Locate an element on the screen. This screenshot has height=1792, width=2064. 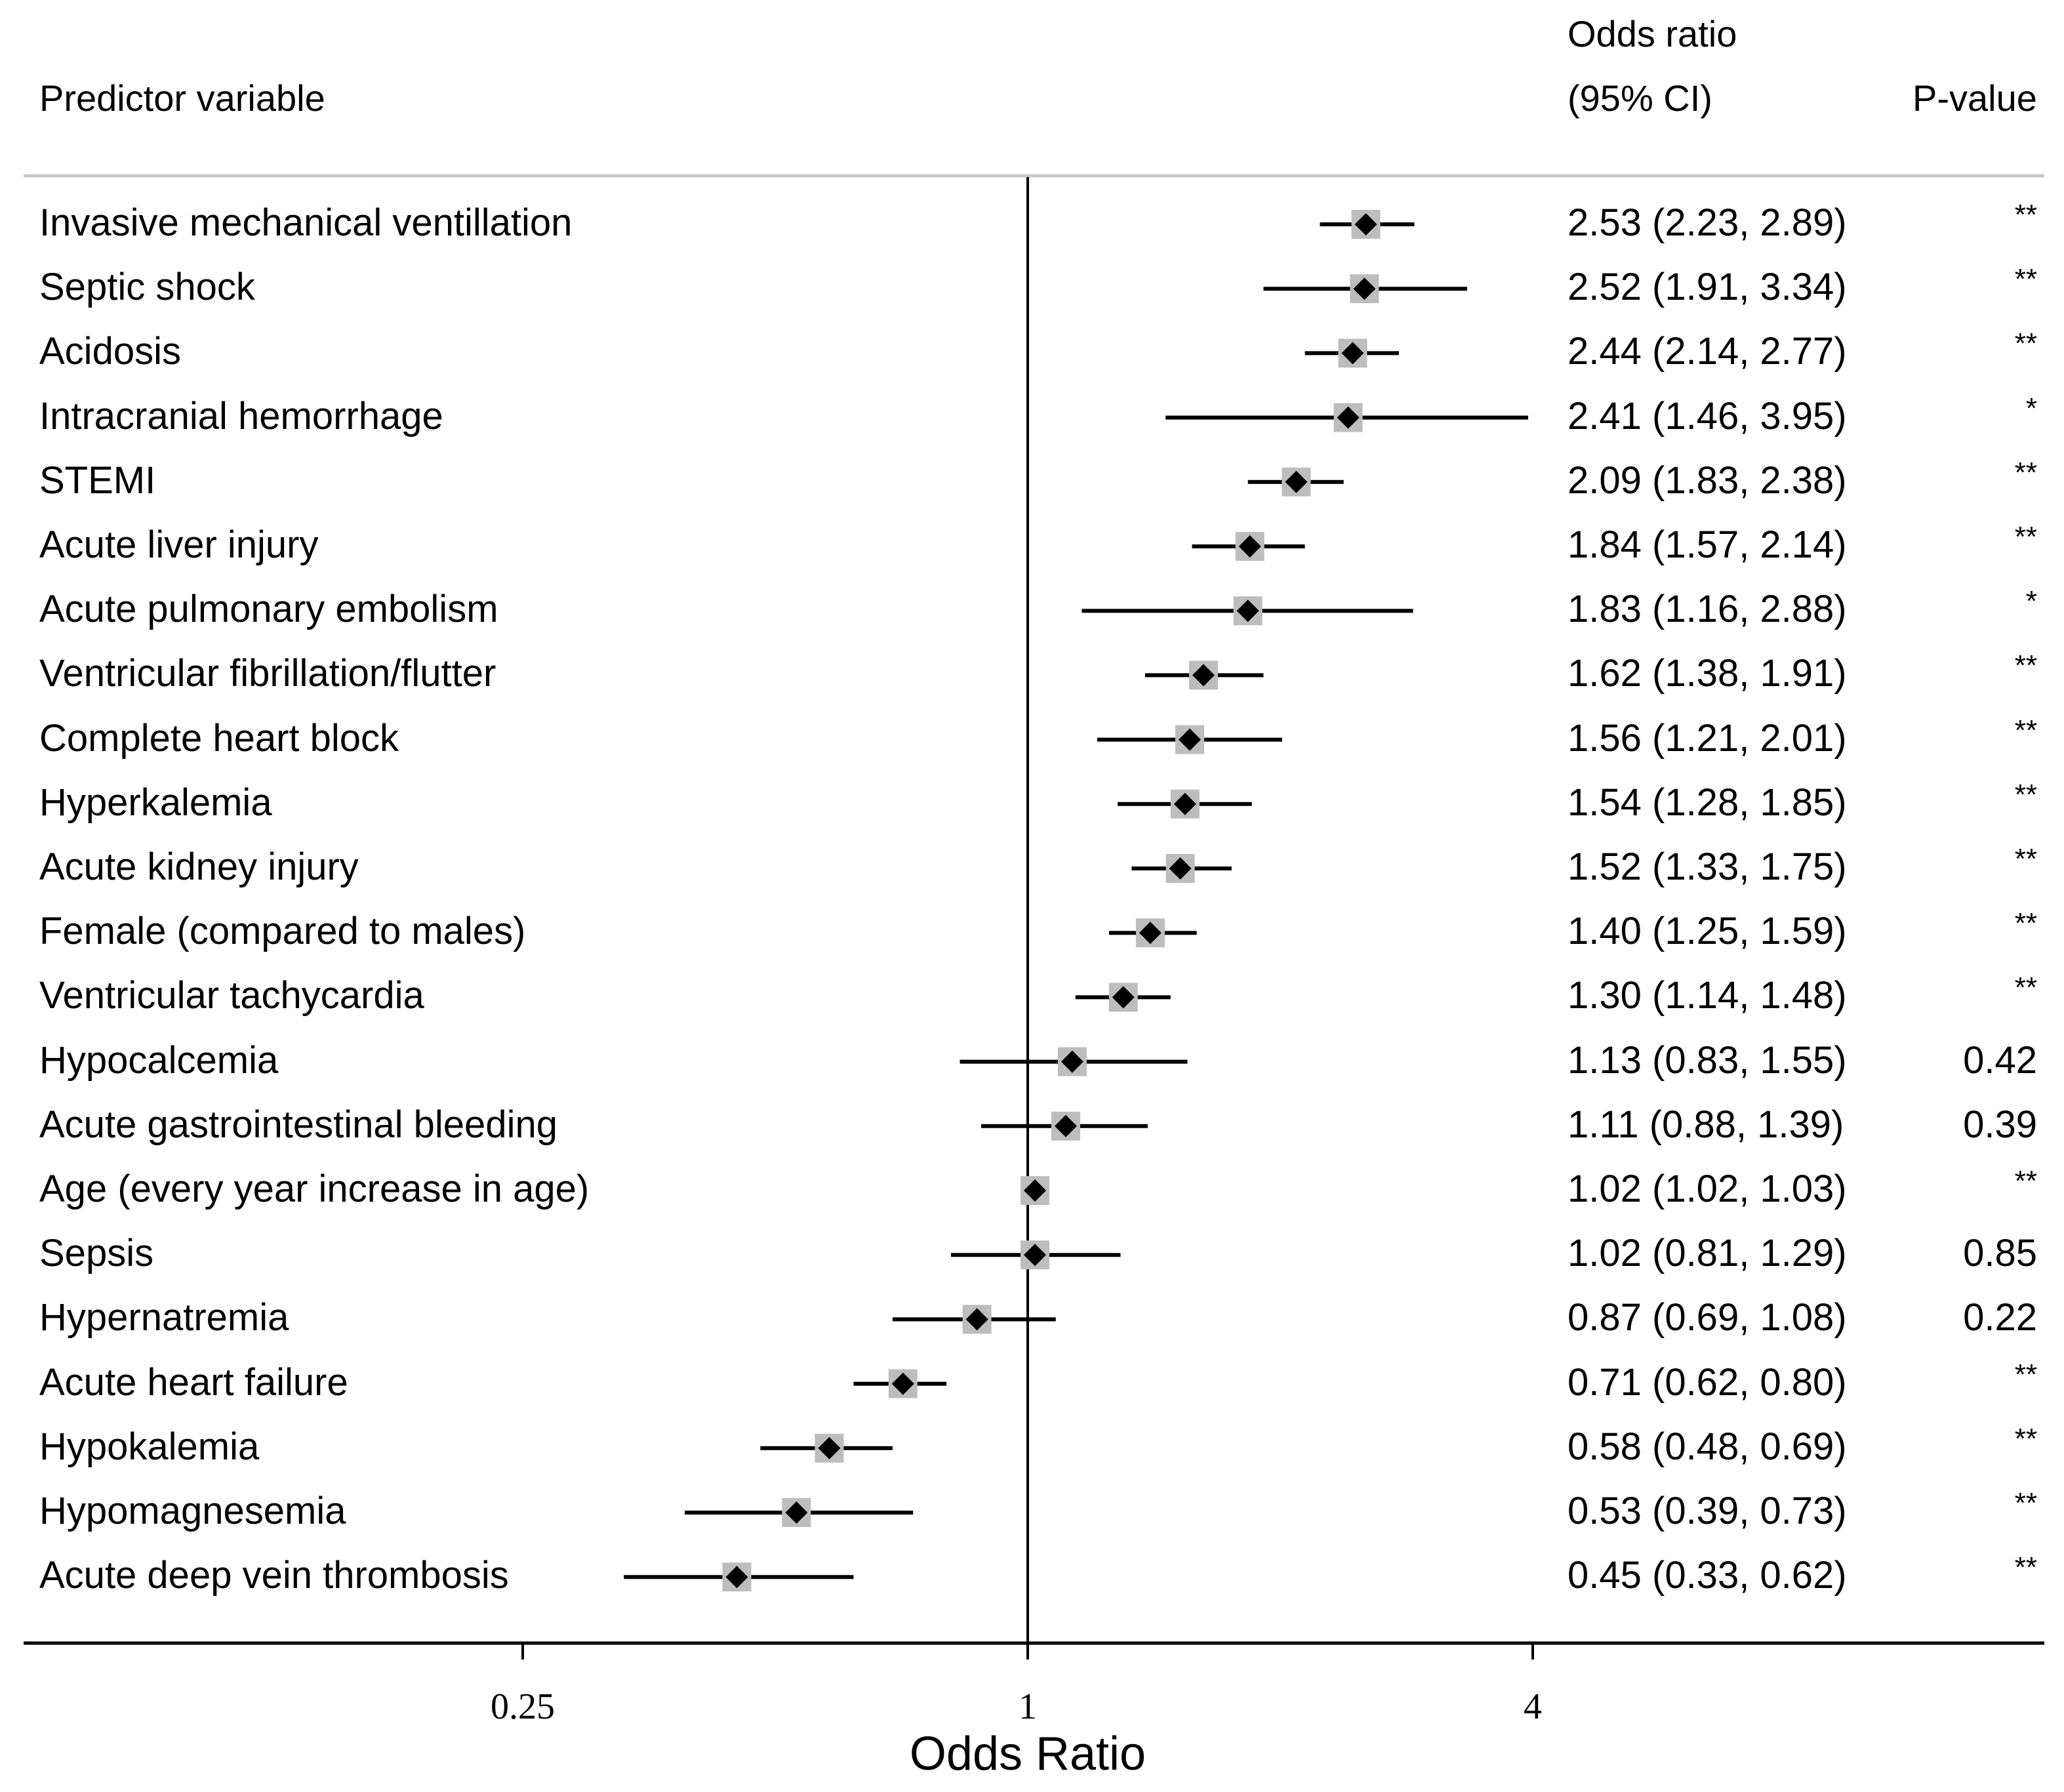
pvalue-header: P-value is located at coordinates (1974, 98).